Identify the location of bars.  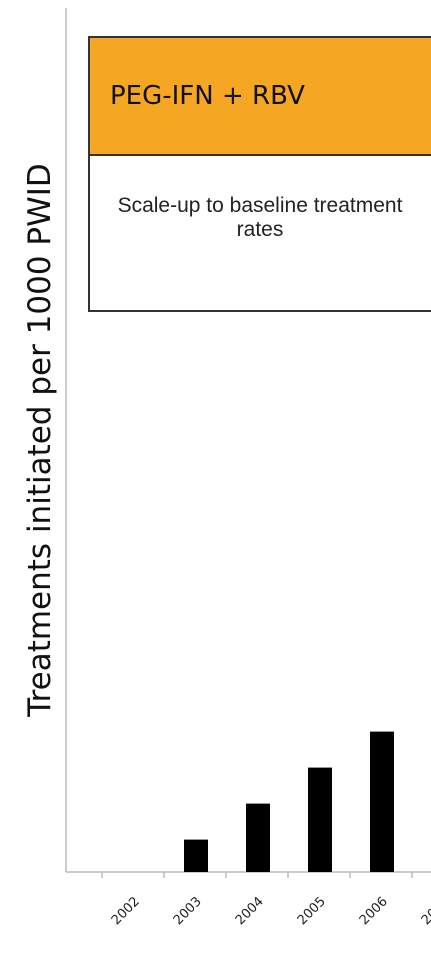
(289, 801).